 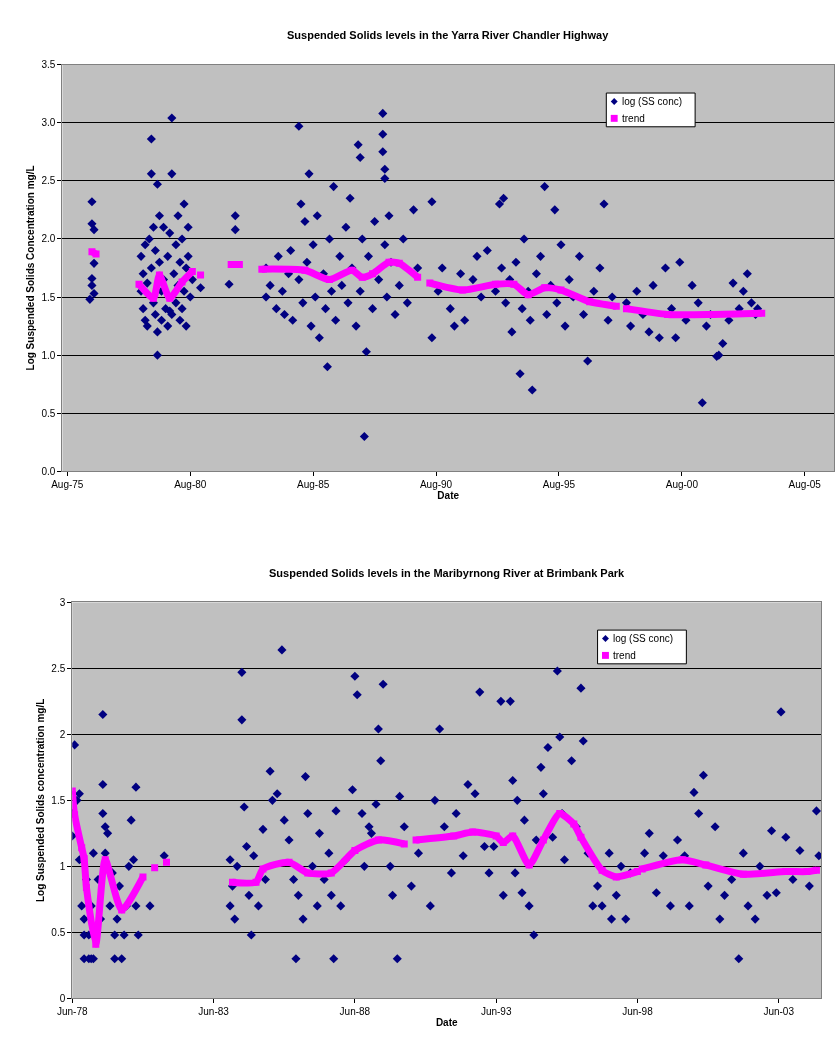 I want to click on x-tick-label: Aug-90, so click(x=436, y=485).